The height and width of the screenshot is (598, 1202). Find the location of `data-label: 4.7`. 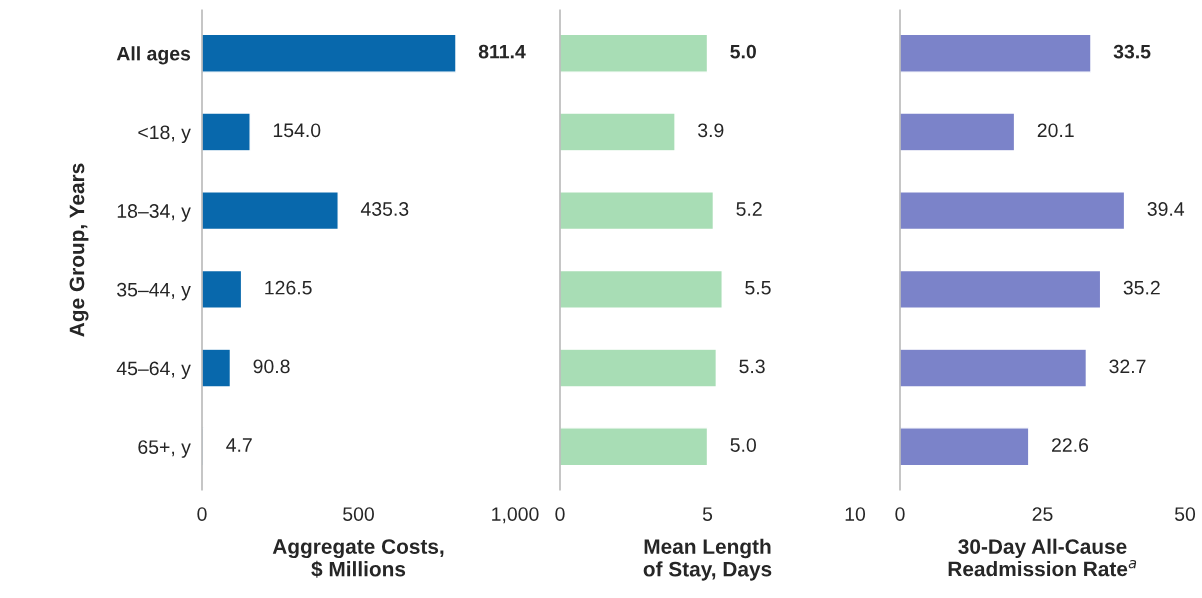

data-label: 4.7 is located at coordinates (239, 445).